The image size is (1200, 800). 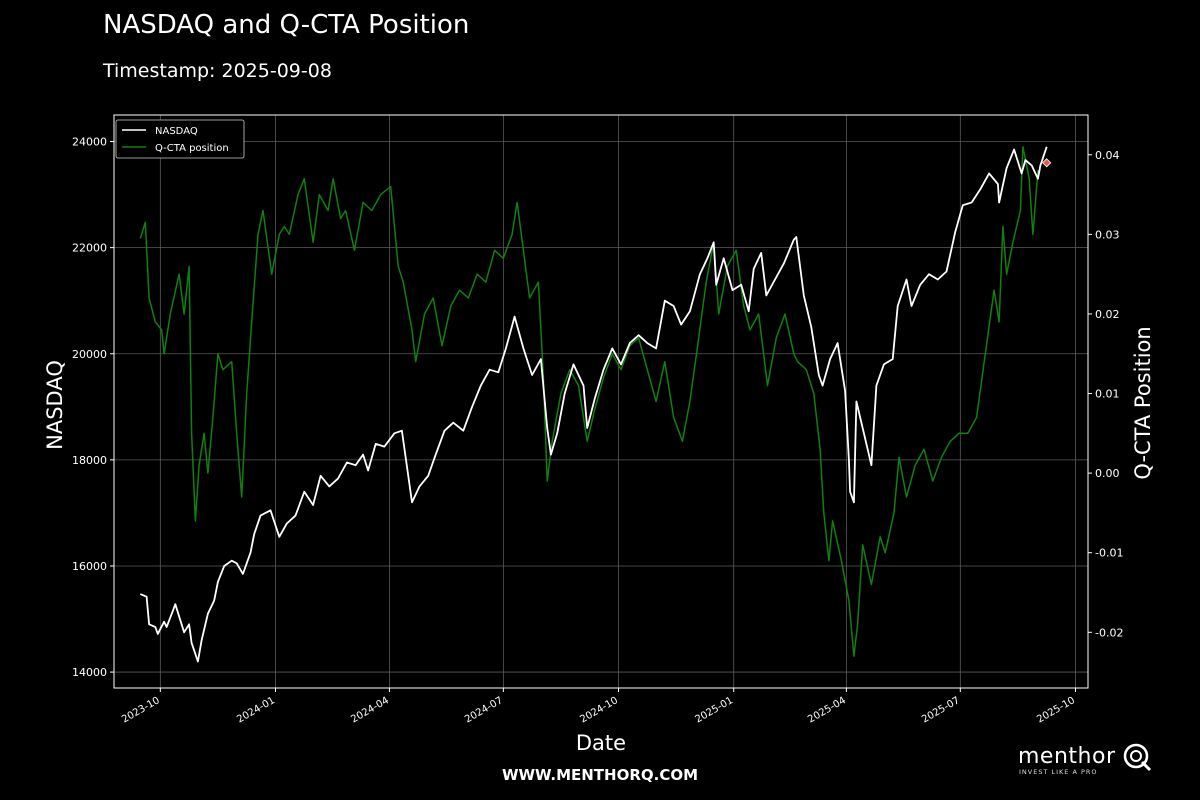 I want to click on footer-url: WWW.MENTHORQ.COM, so click(x=600, y=775).